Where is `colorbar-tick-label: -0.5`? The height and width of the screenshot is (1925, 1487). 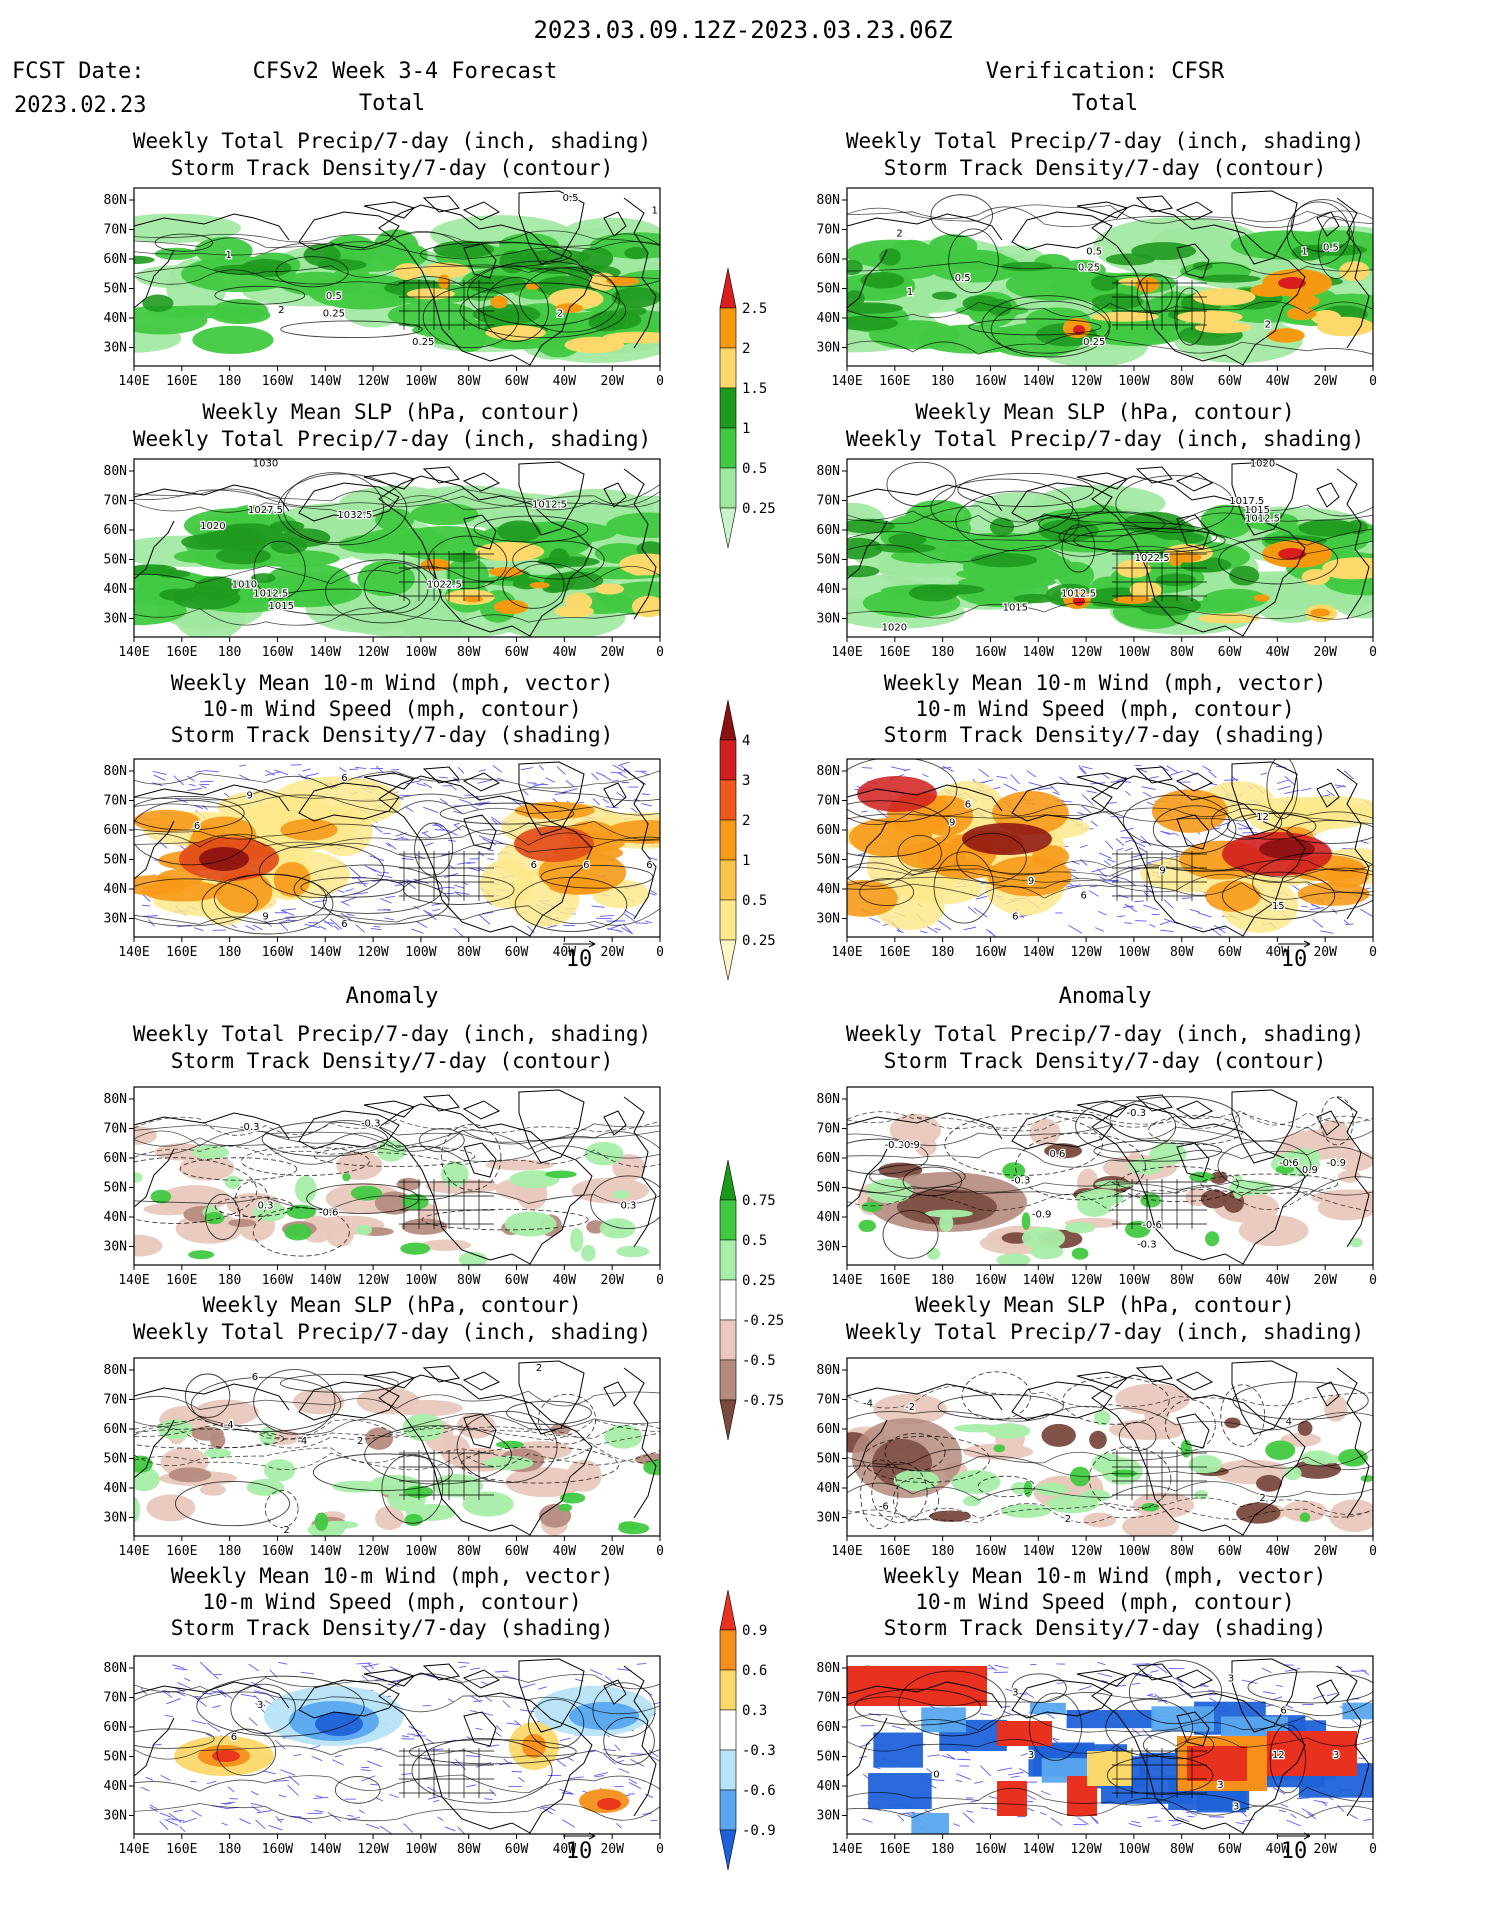
colorbar-tick-label: -0.5 is located at coordinates (759, 1361).